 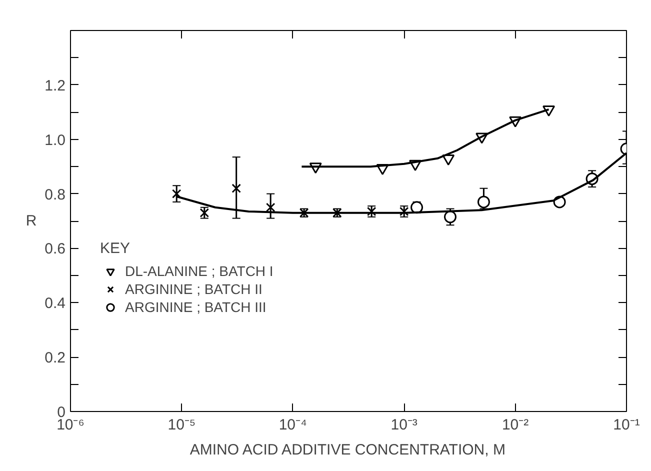 I want to click on x-tick-label: 10⁻⁵, so click(x=182, y=425).